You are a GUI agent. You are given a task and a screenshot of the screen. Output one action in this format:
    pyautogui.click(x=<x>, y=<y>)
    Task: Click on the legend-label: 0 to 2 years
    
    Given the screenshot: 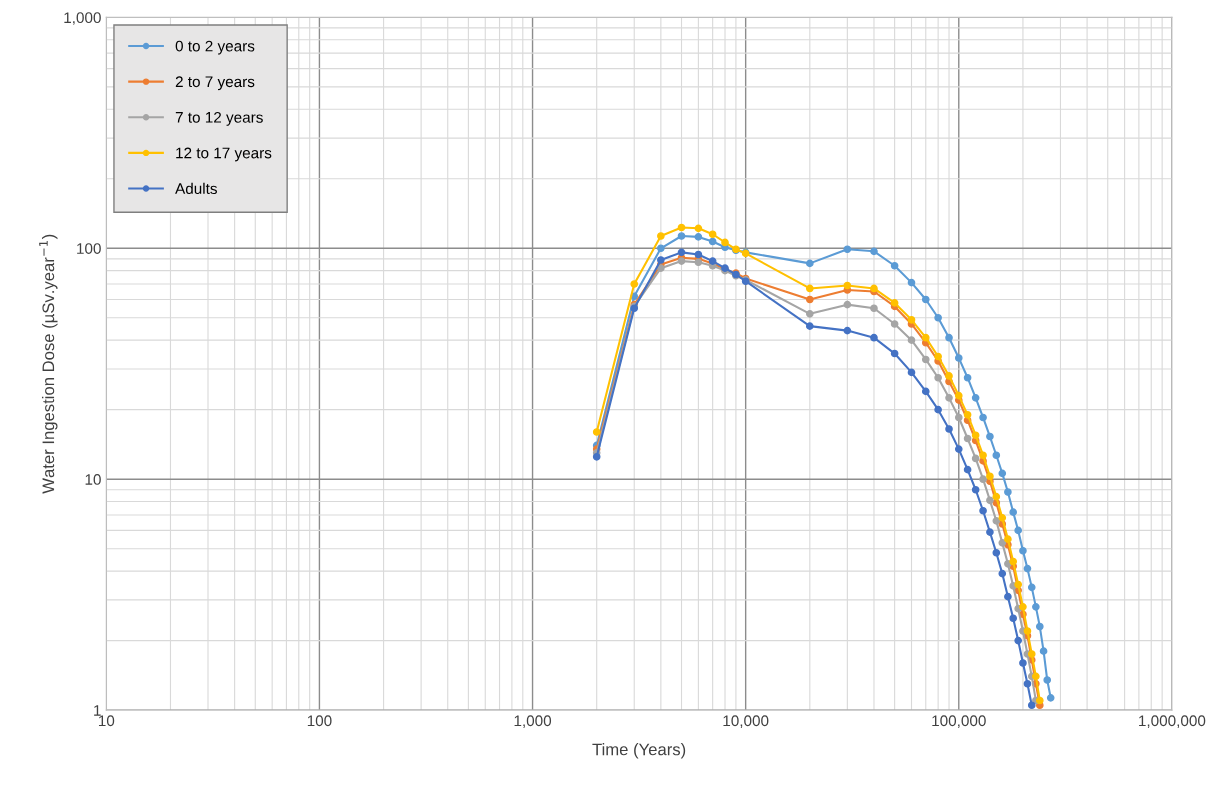 What is the action you would take?
    pyautogui.click(x=215, y=47)
    